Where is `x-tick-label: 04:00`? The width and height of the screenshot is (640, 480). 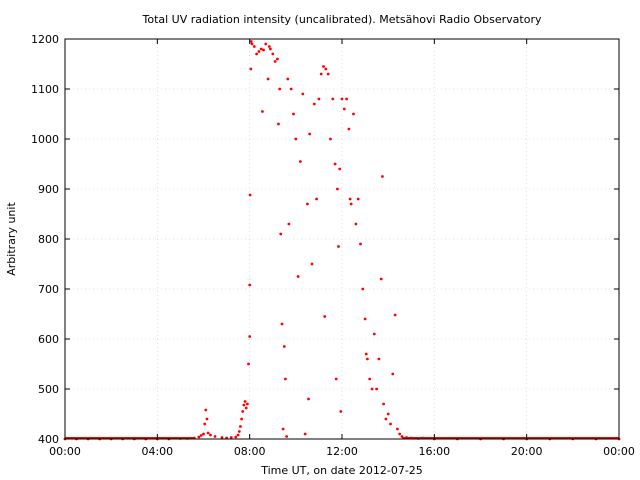 x-tick-label: 04:00 is located at coordinates (157, 451).